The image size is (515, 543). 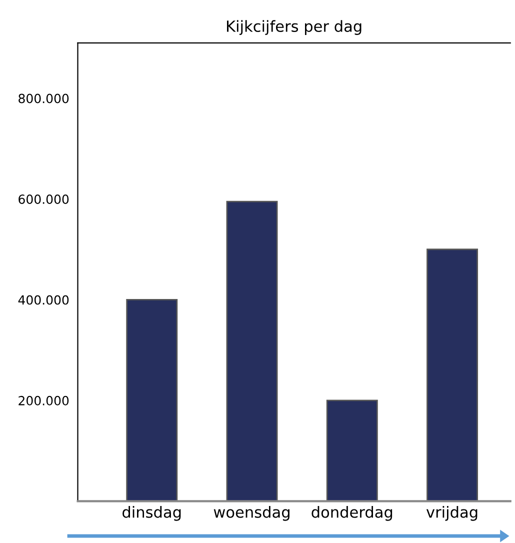 I want to click on y-tick-label: 200.000, so click(x=43, y=401).